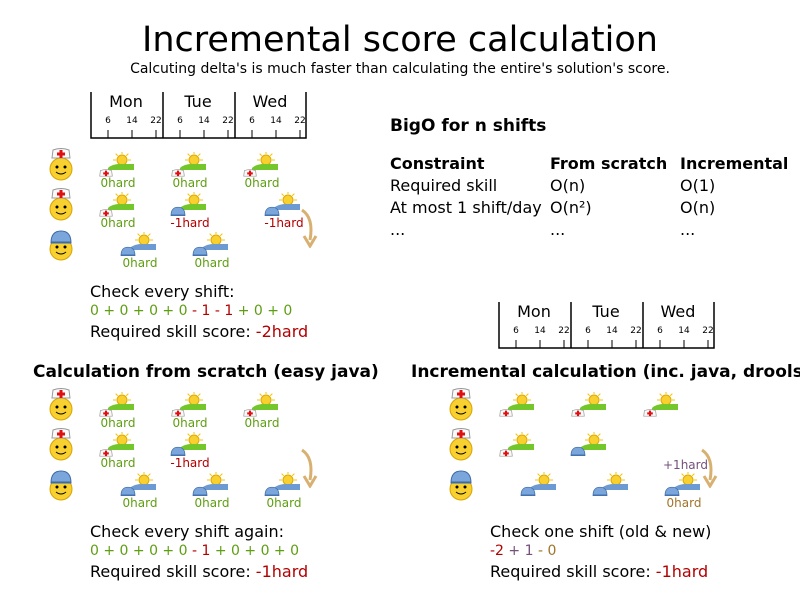 The height and width of the screenshot is (600, 800). Describe the element at coordinates (466, 207) in the screenshot. I see `cell: At most 1 shift/day` at that location.